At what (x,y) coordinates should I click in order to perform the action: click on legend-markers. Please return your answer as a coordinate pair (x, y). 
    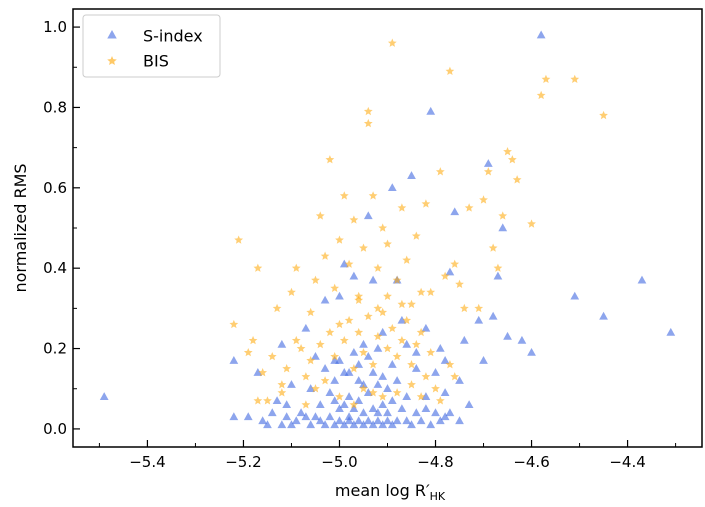
    Looking at the image, I should click on (112, 48).